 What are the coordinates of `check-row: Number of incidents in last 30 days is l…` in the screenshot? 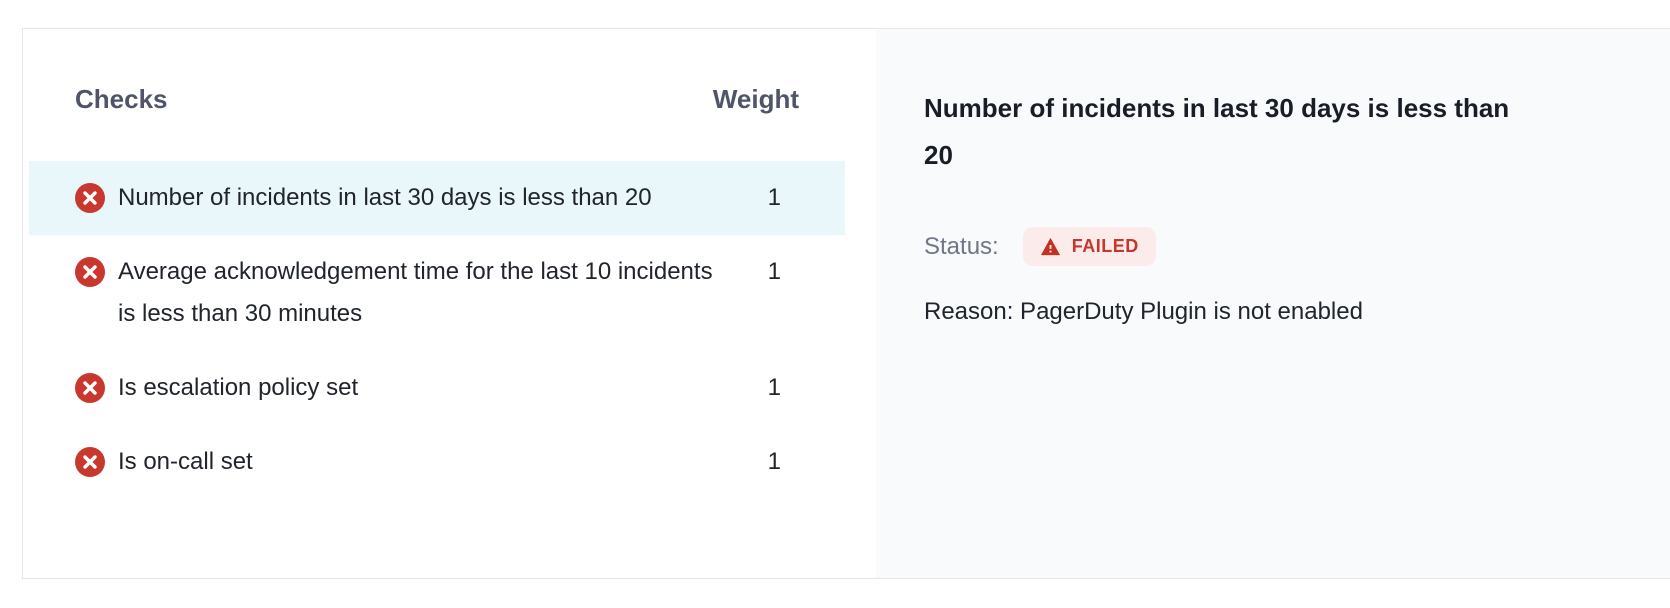 It's located at (437, 198).